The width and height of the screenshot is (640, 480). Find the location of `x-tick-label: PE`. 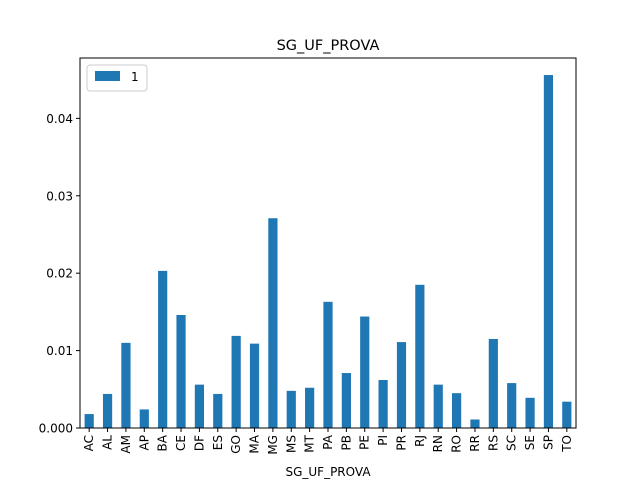

x-tick-label: PE is located at coordinates (365, 442).